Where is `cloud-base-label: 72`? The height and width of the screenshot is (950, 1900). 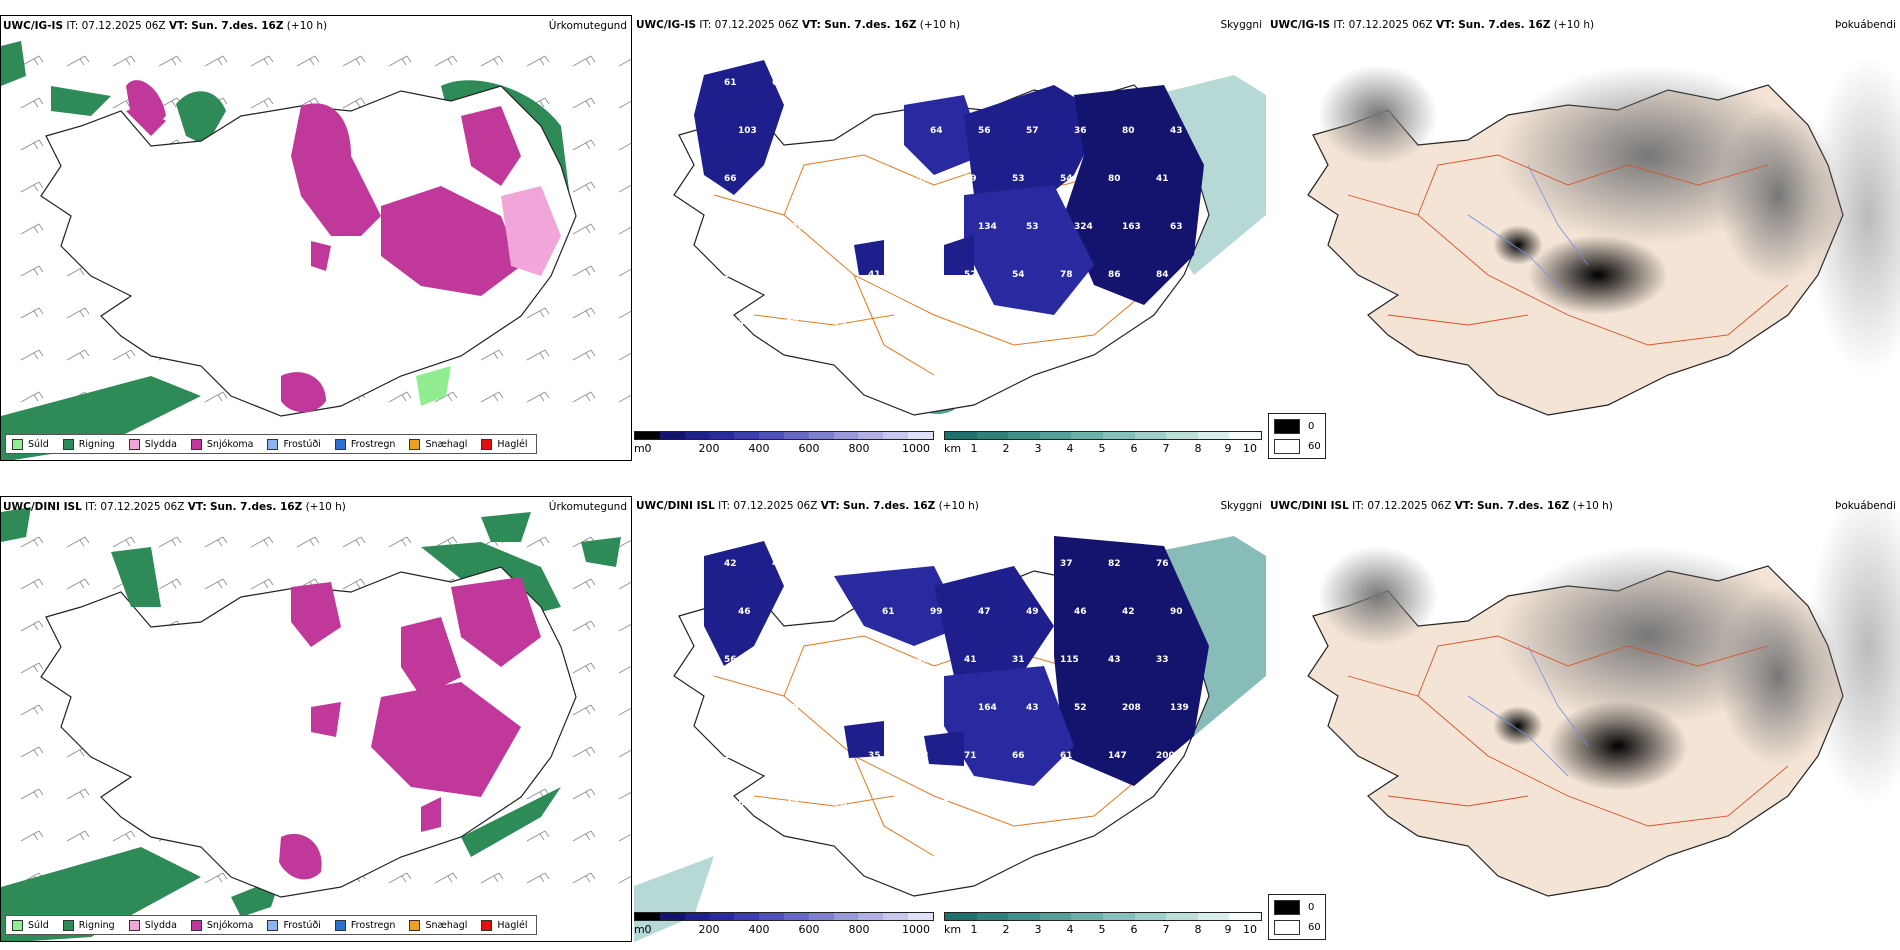 cloud-base-label: 72 is located at coordinates (1018, 564).